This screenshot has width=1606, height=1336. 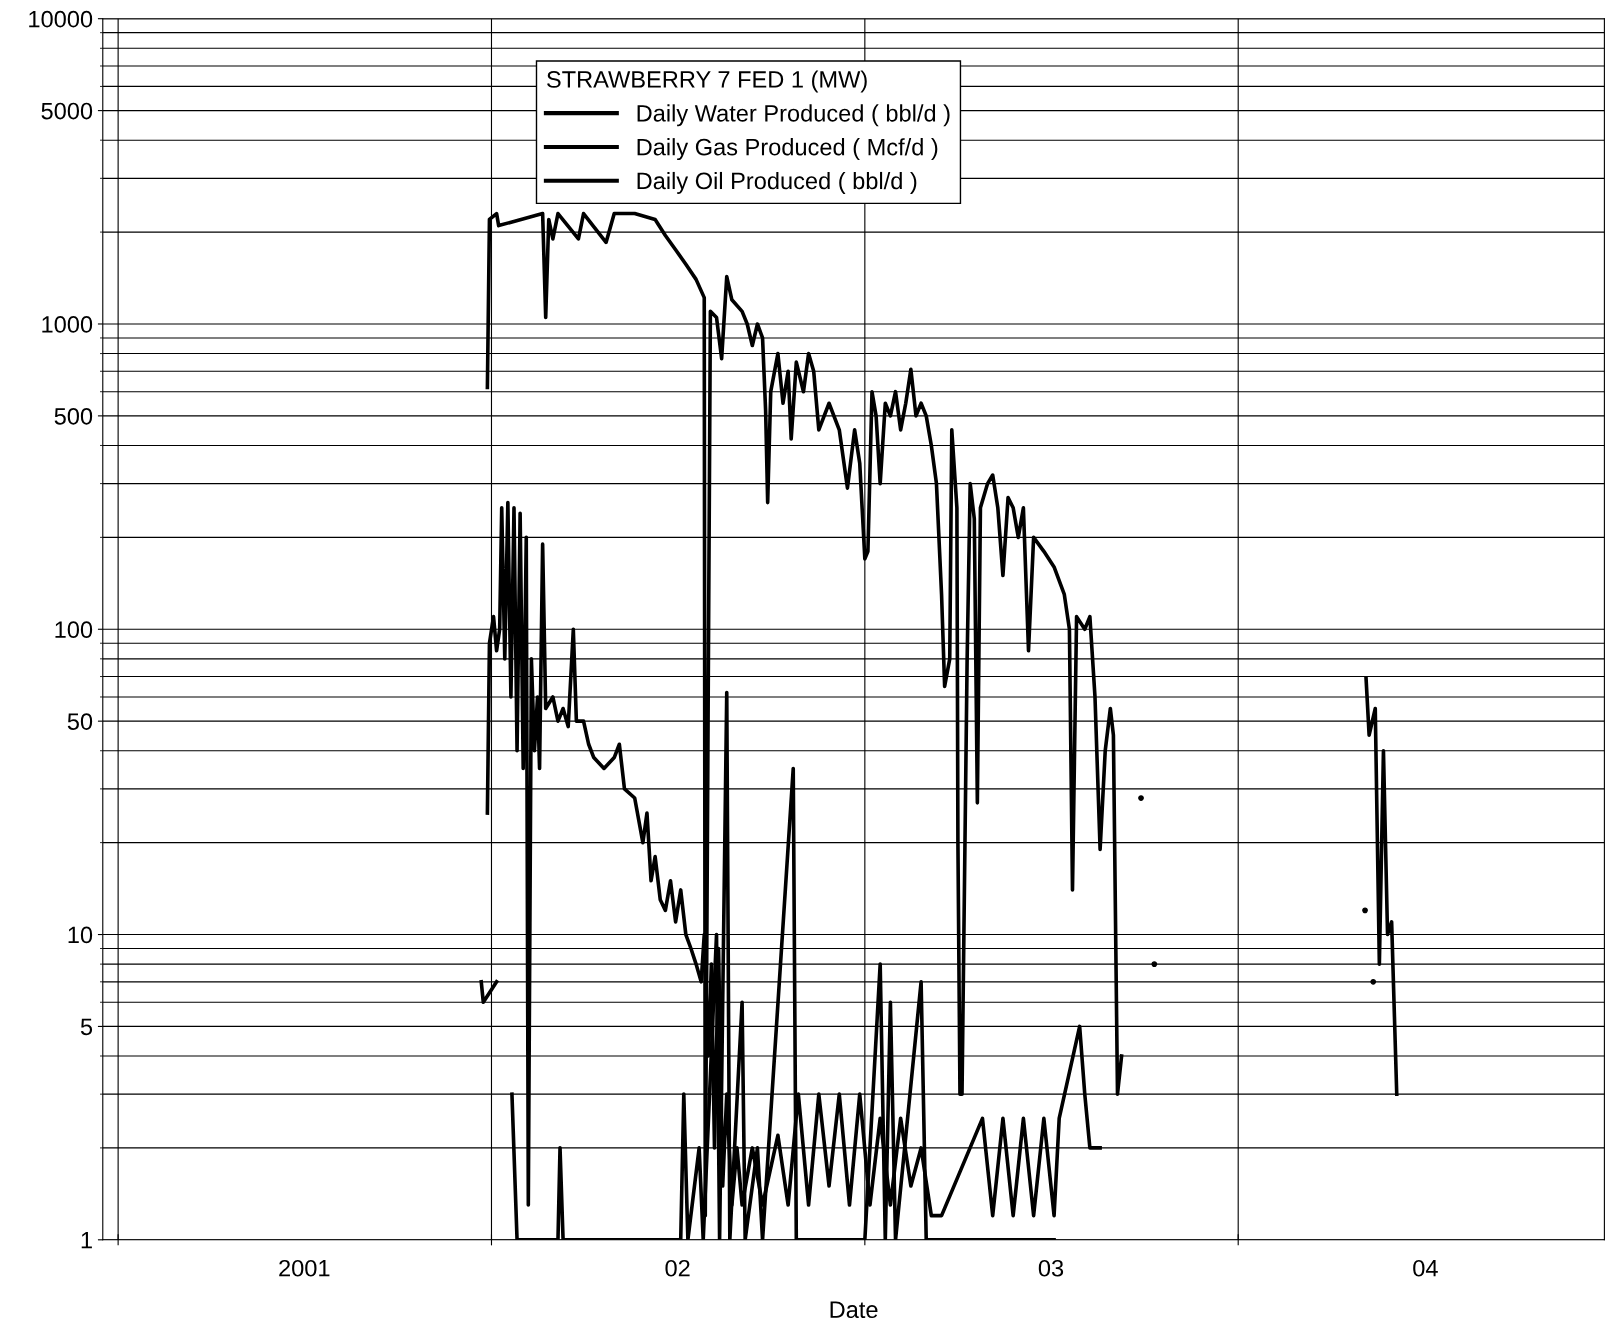 What do you see at coordinates (61, 19) in the screenshot?
I see `y-tick-label: 10000` at bounding box center [61, 19].